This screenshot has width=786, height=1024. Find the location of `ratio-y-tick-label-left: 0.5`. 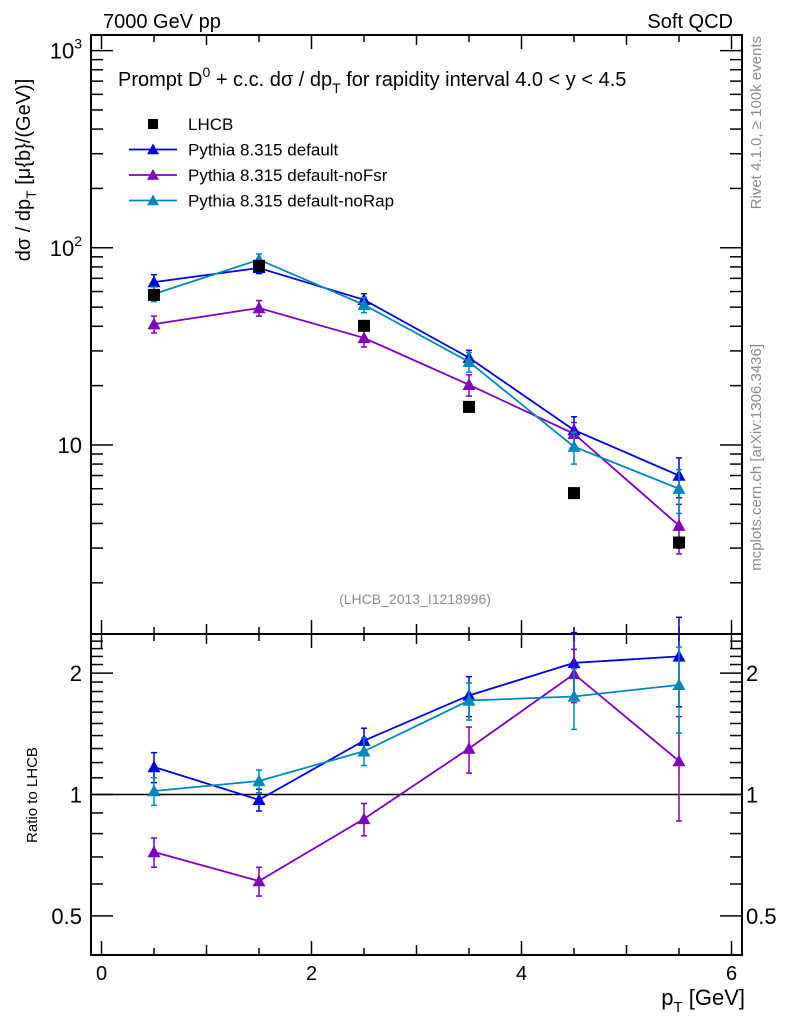

ratio-y-tick-label-left: 0.5 is located at coordinates (66, 916).